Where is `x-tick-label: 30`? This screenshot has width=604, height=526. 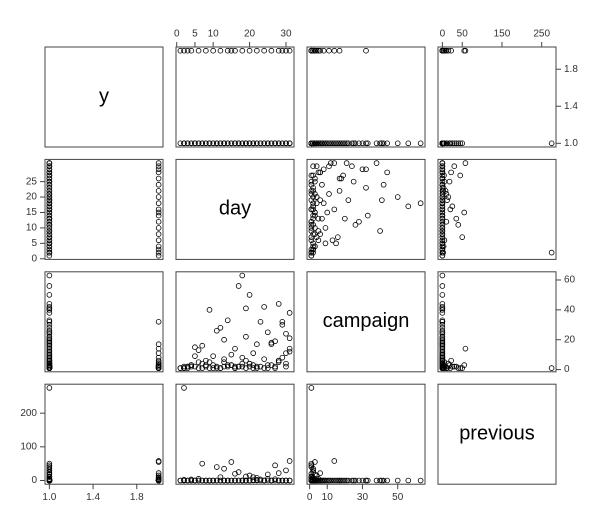 x-tick-label: 30 is located at coordinates (286, 34).